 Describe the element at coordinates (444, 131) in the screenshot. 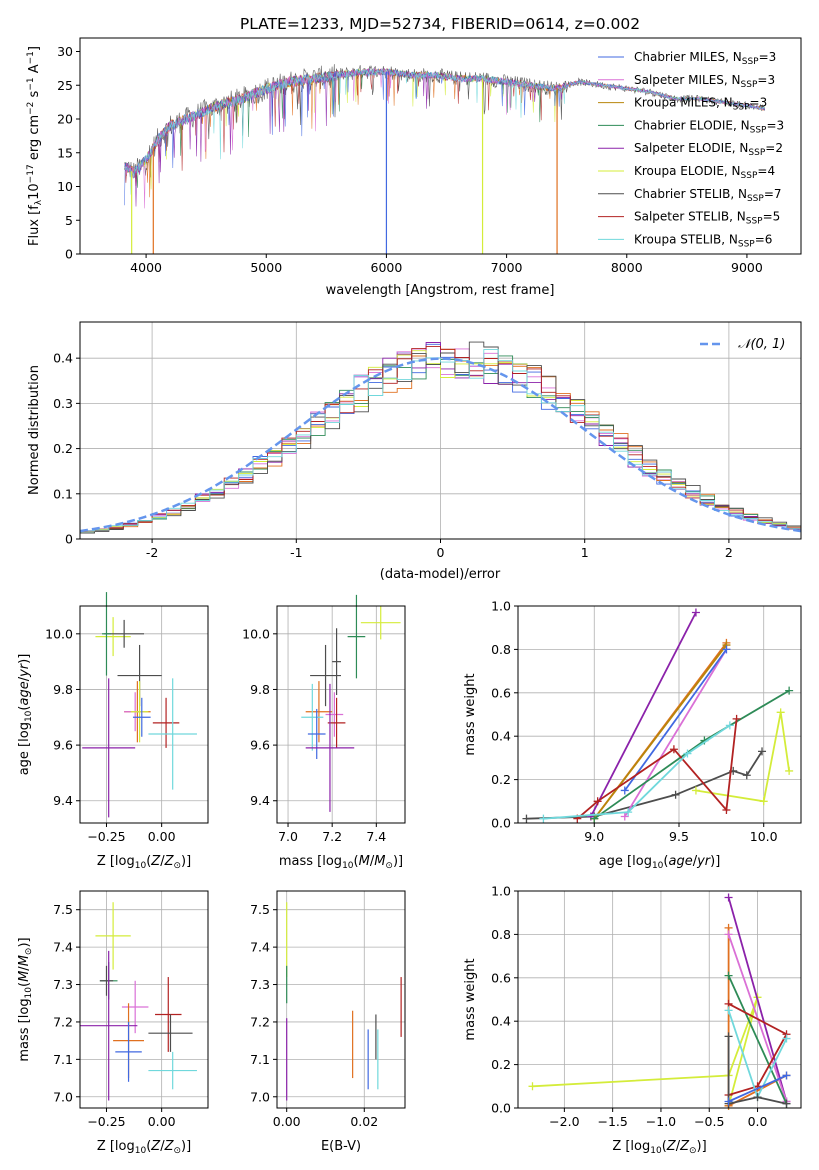

I see `spectrum-series-kroupa_stelib` at that location.